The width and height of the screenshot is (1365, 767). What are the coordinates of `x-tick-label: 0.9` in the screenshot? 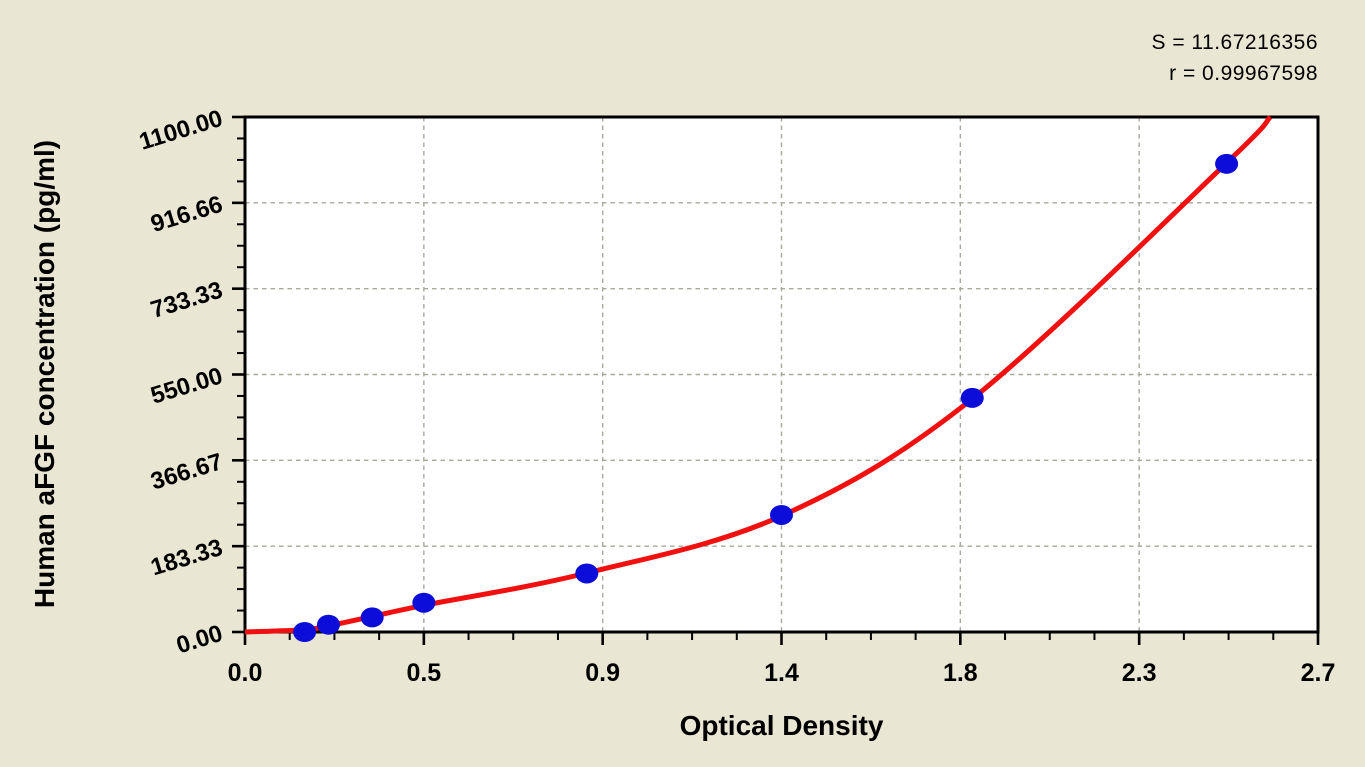 It's located at (602, 673).